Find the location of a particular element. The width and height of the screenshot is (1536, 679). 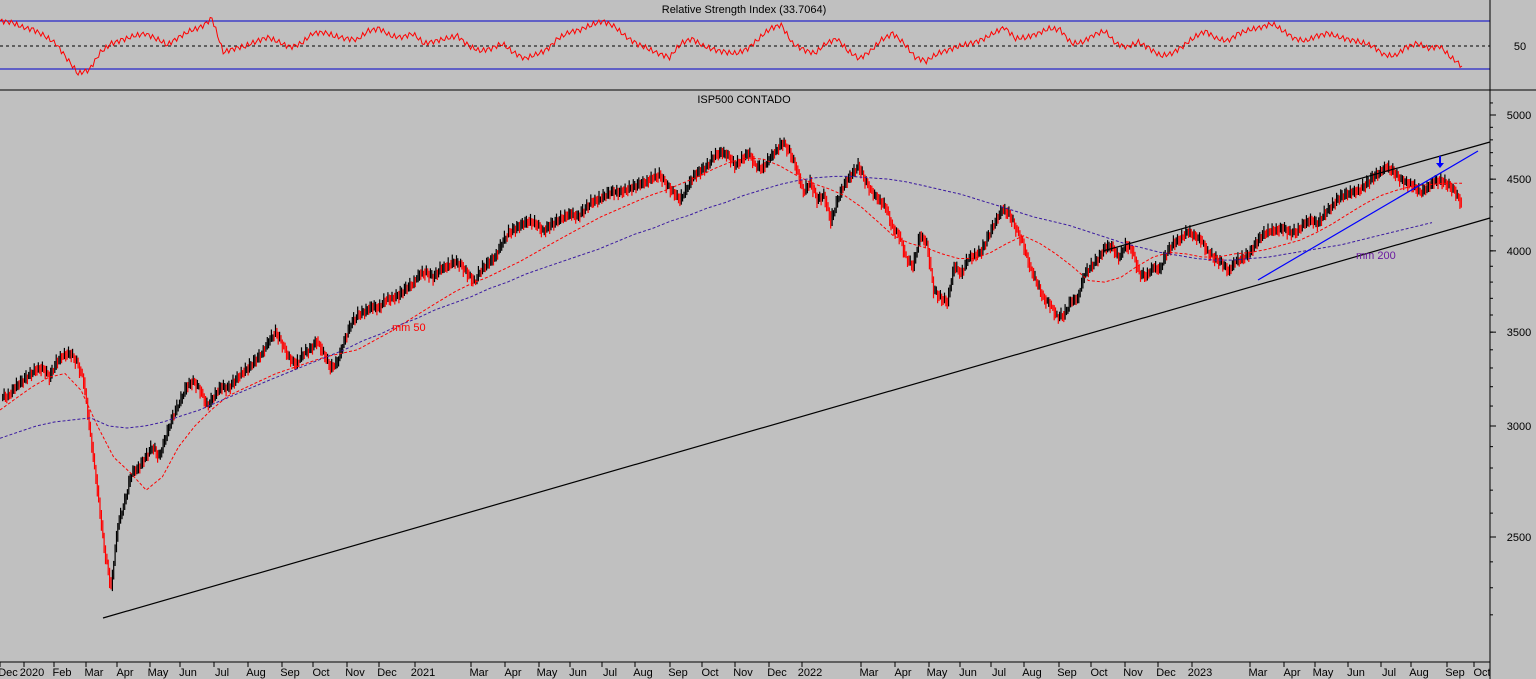

price-tick-label: 4500 is located at coordinates (1519, 180).